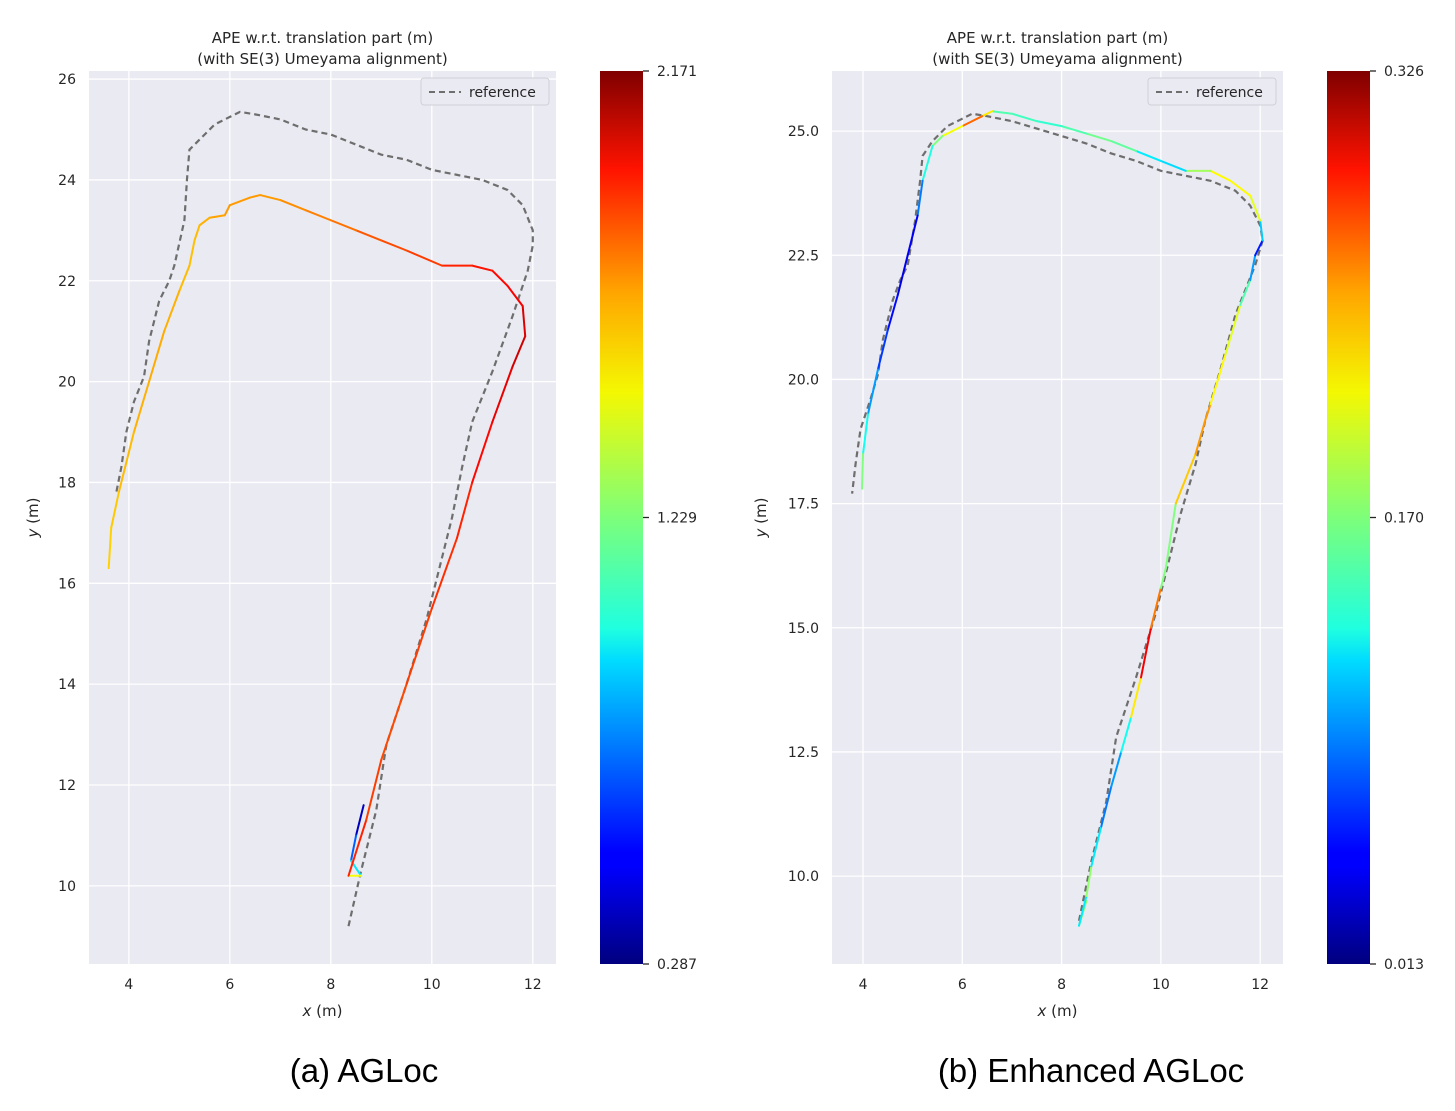 The width and height of the screenshot is (1455, 1111). I want to click on x-tick-label: 10, so click(1161, 985).